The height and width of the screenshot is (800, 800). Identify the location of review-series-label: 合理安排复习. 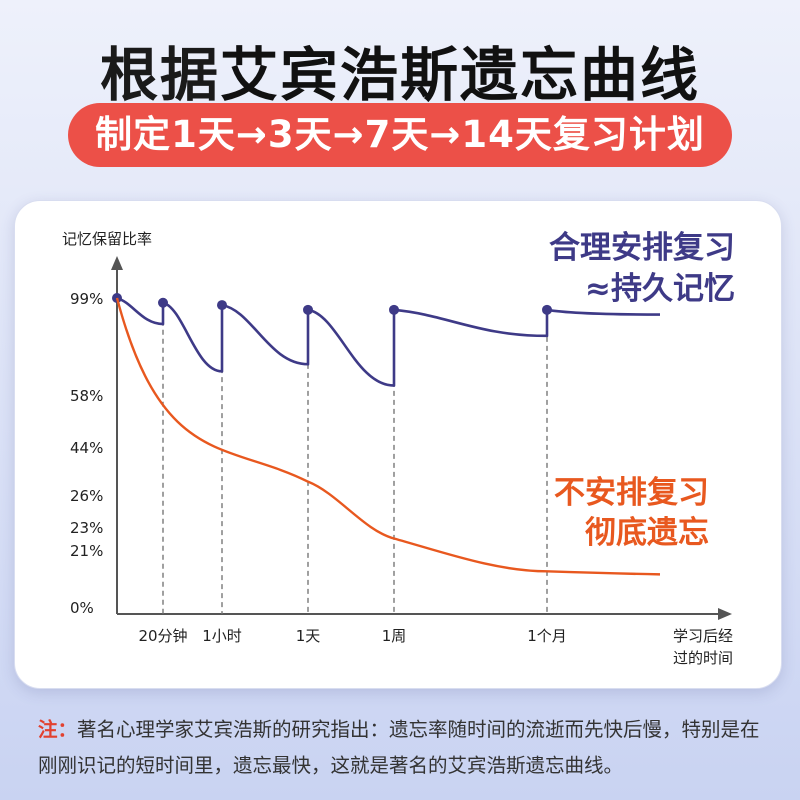
(642, 248).